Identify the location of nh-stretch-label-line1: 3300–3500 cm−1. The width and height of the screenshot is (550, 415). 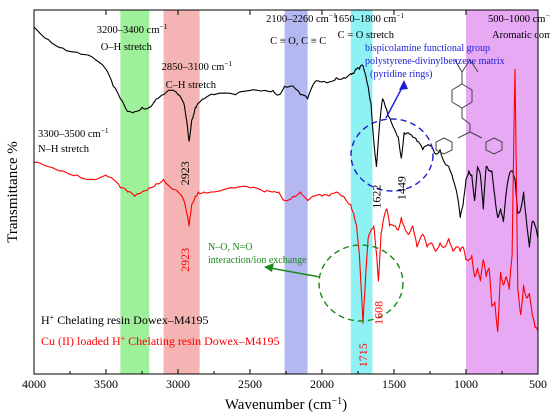
(73, 133).